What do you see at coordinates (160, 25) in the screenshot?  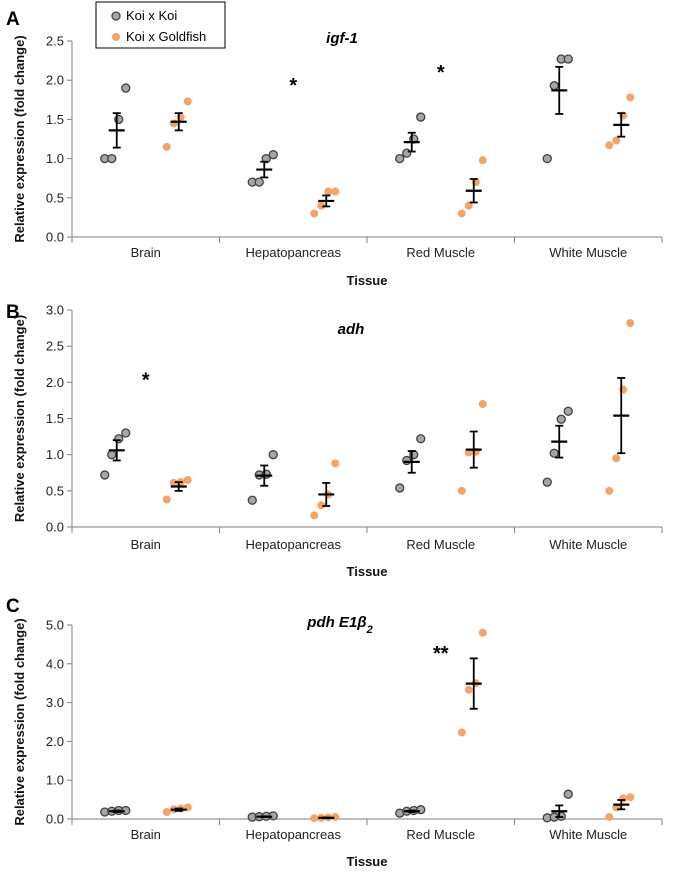 I see `legend: Koi x Koi Koi x Goldfish` at bounding box center [160, 25].